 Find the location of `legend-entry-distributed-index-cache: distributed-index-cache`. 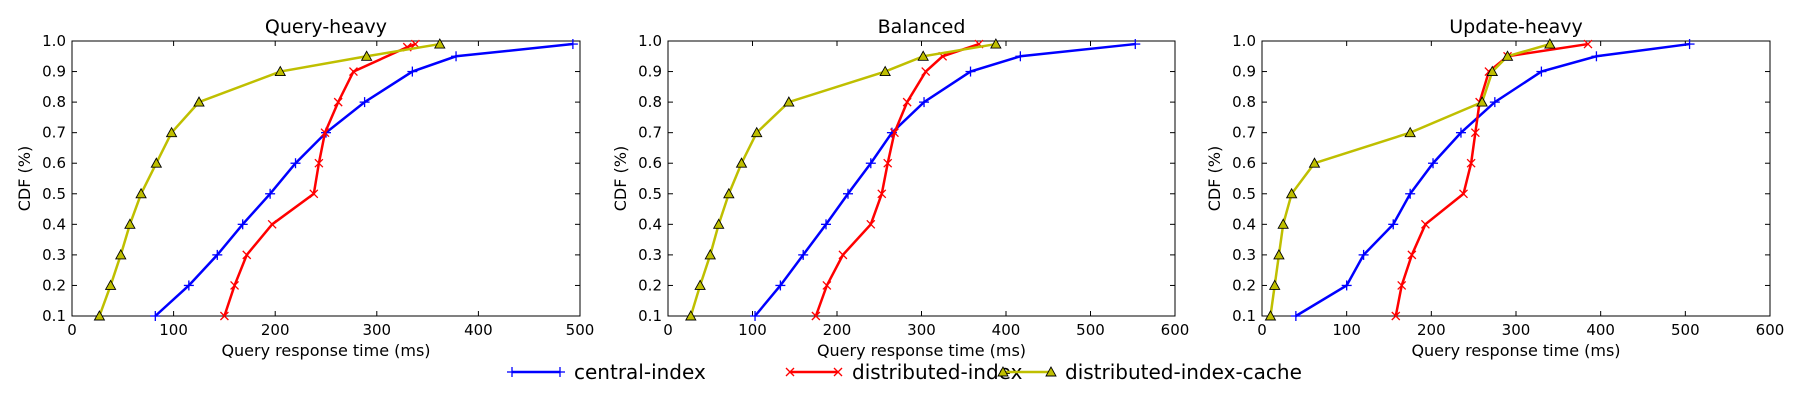

legend-entry-distributed-index-cache: distributed-index-cache is located at coordinates (1149, 372).